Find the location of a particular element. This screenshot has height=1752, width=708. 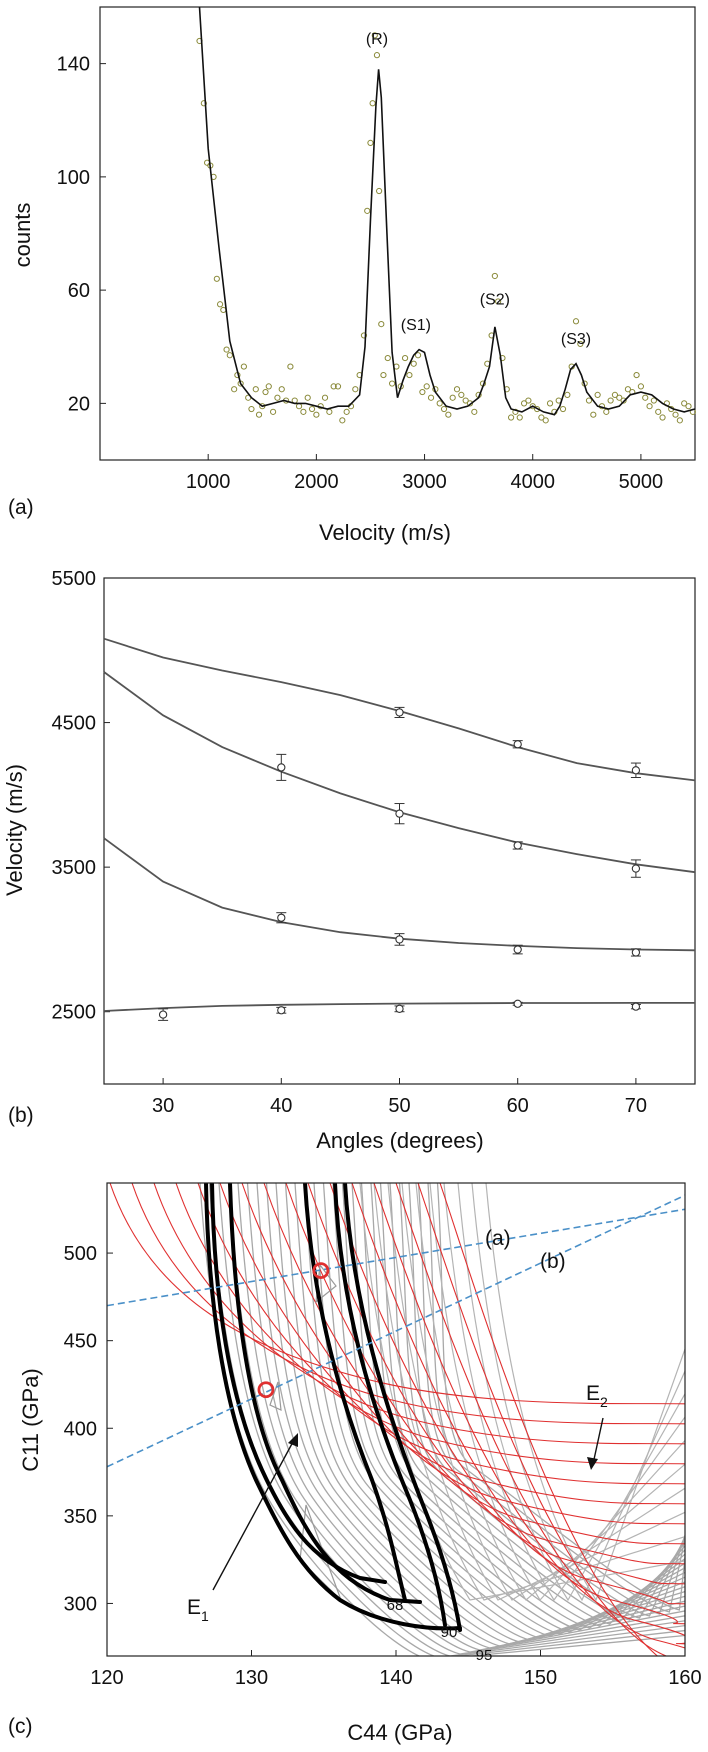

panel-b-ytick-label: 3500 is located at coordinates (74, 868).